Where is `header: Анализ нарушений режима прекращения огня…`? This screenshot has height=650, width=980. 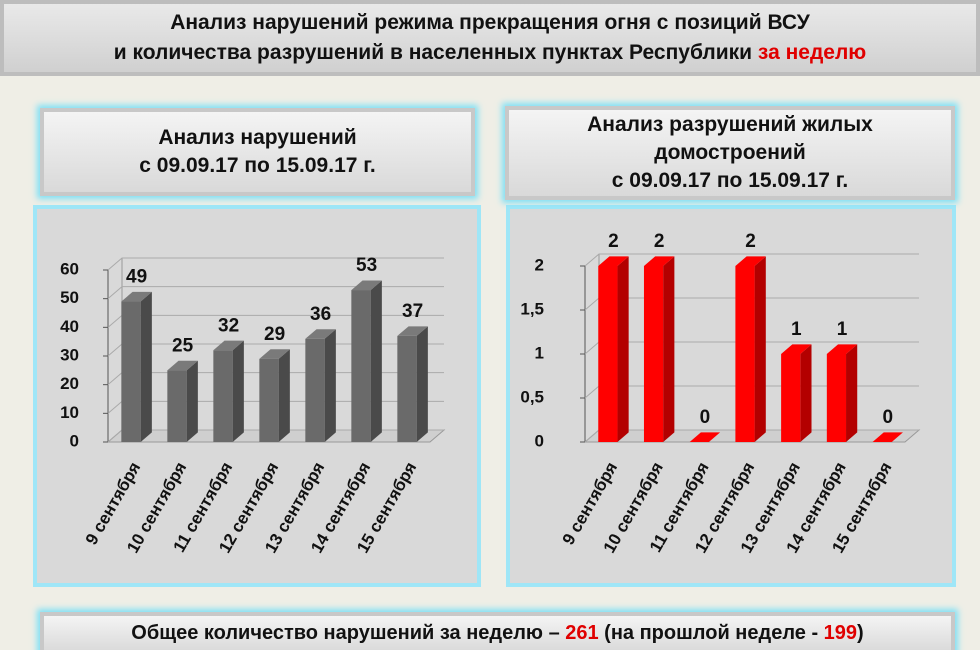 header: Анализ нарушений режима прекращения огня… is located at coordinates (490, 38).